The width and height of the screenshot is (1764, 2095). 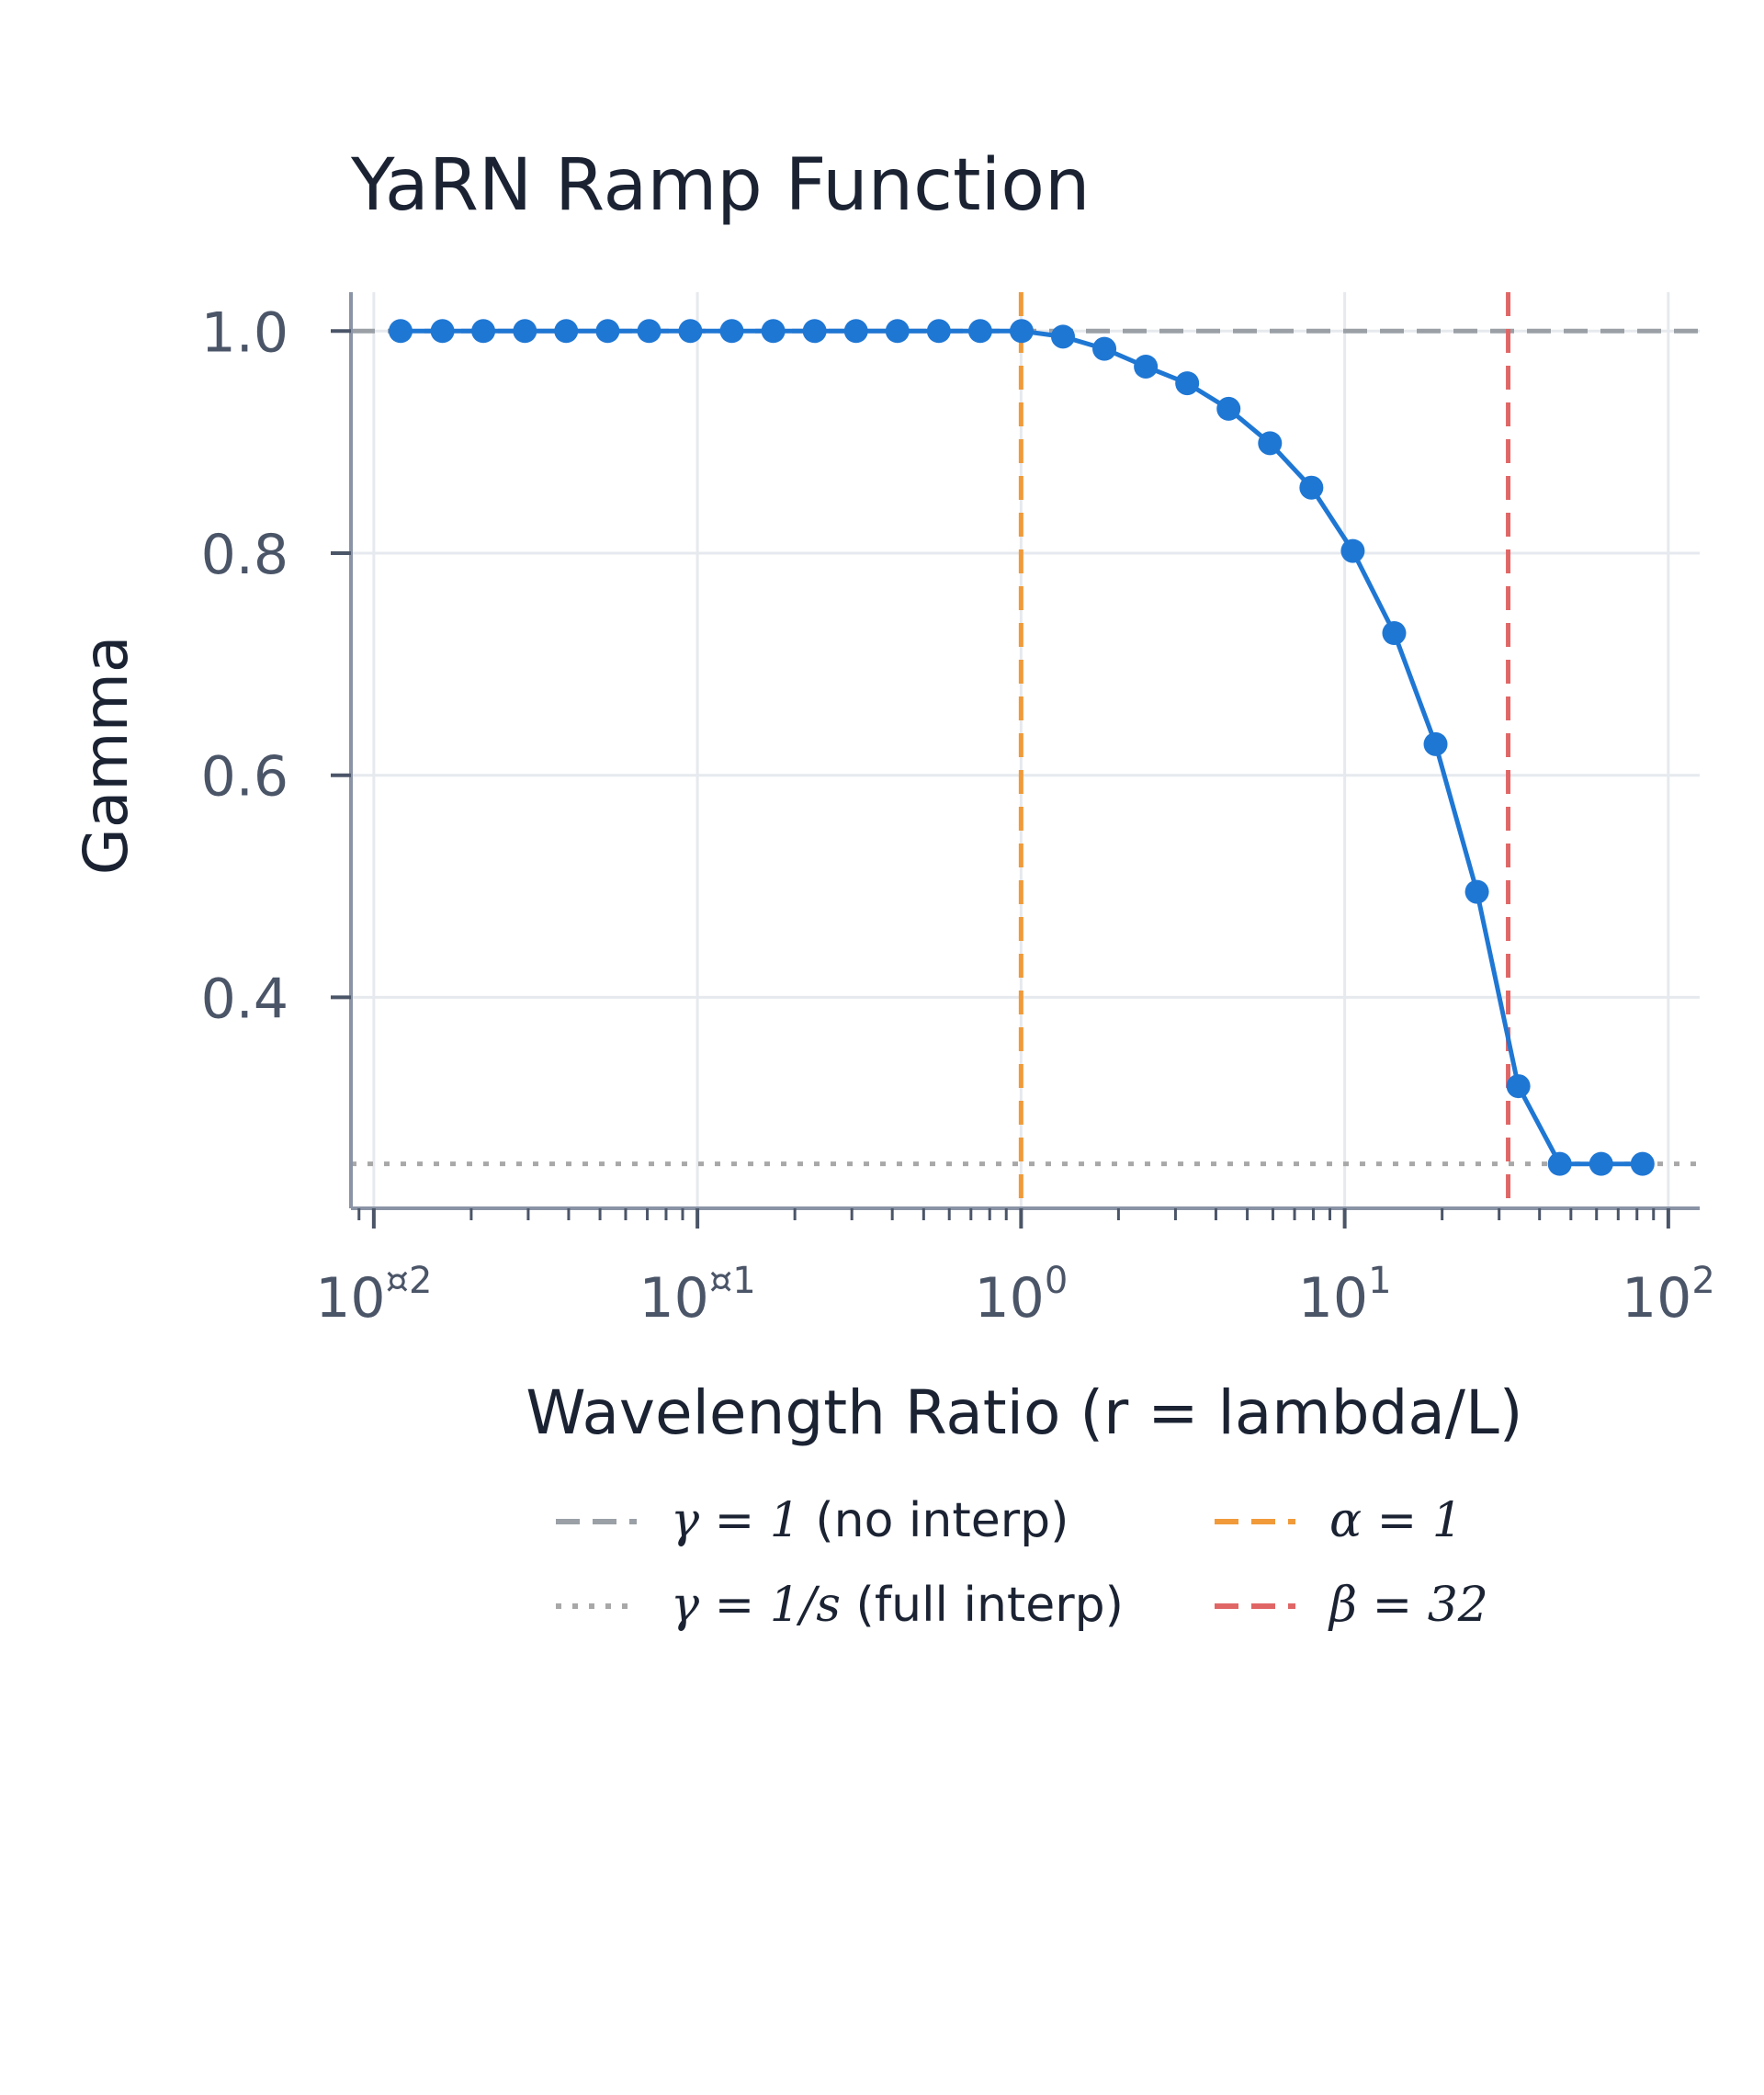 I want to click on legend-label-3: α = 1, so click(x=1396, y=1520).